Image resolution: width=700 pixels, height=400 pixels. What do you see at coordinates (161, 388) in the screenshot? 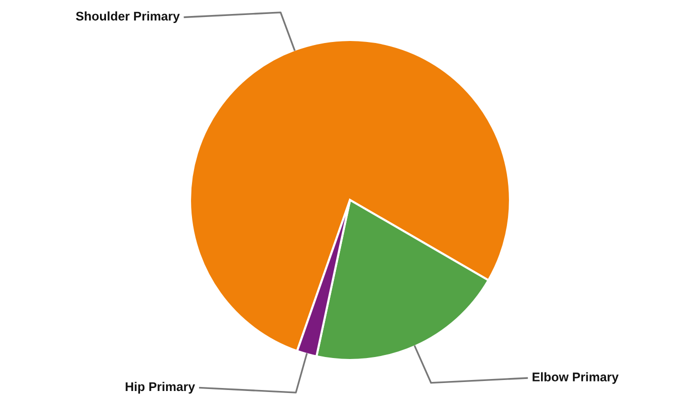
I see `slice-label: Hip Primary` at bounding box center [161, 388].